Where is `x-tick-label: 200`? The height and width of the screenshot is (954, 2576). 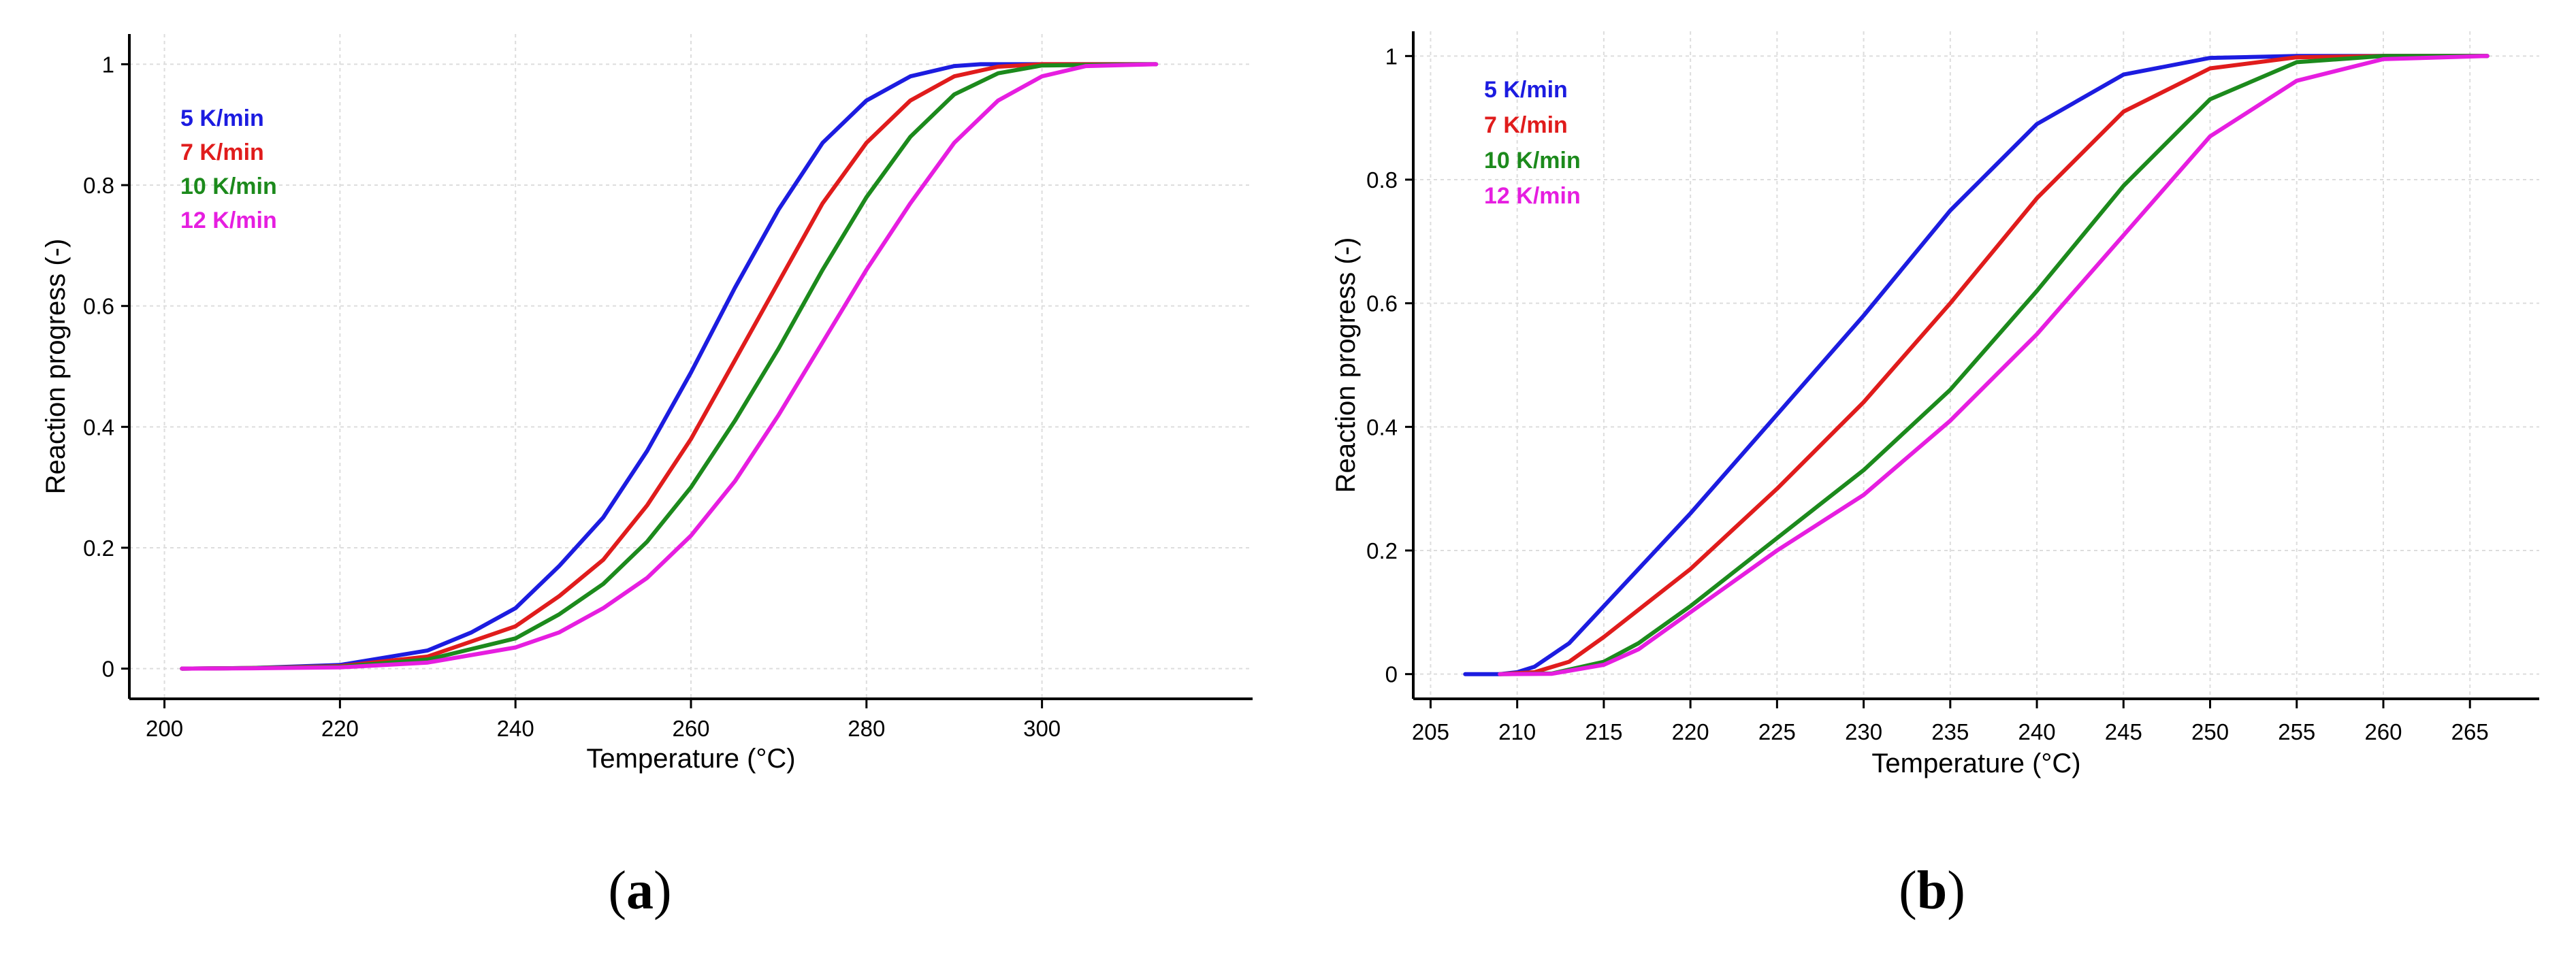
x-tick-label: 200 is located at coordinates (165, 728).